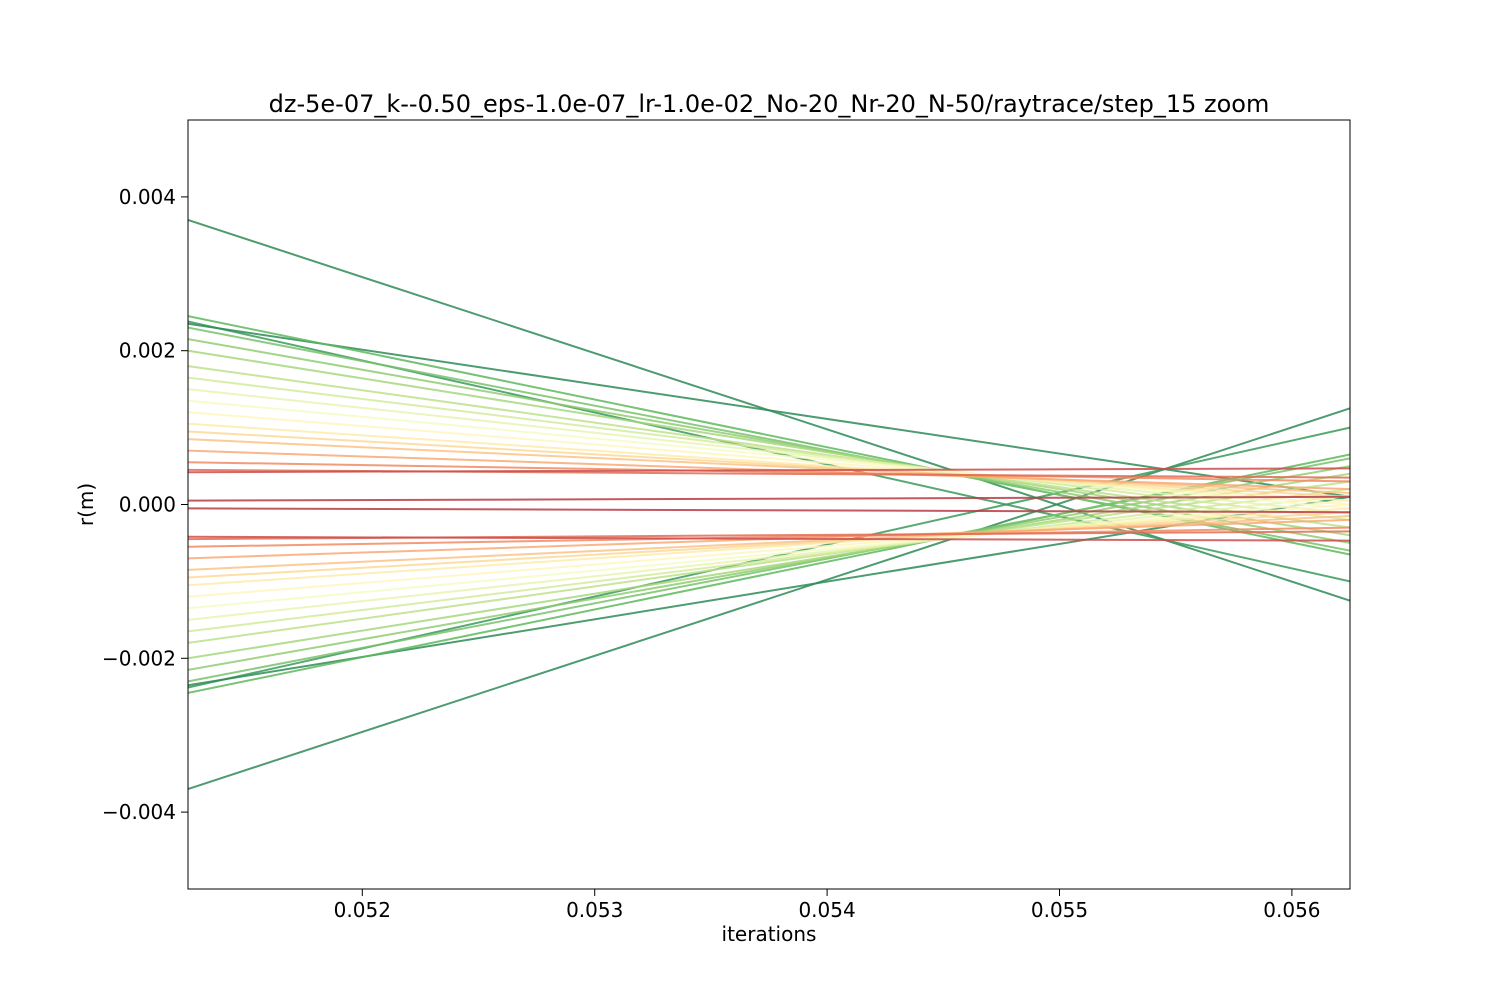  Describe the element at coordinates (362, 910) in the screenshot. I see `x-tick-label: 0.052` at that location.